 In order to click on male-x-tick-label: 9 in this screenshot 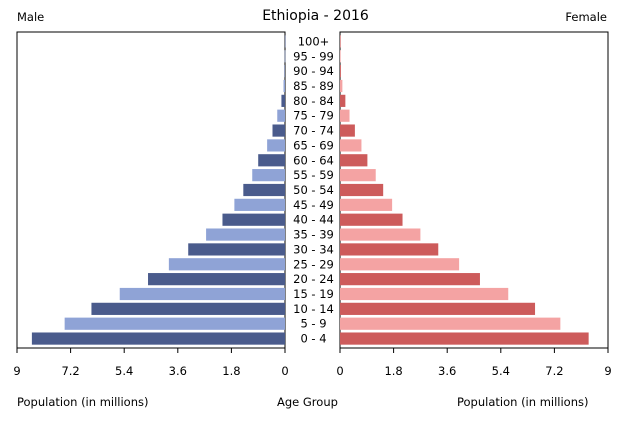, I will do `click(16, 371)`.